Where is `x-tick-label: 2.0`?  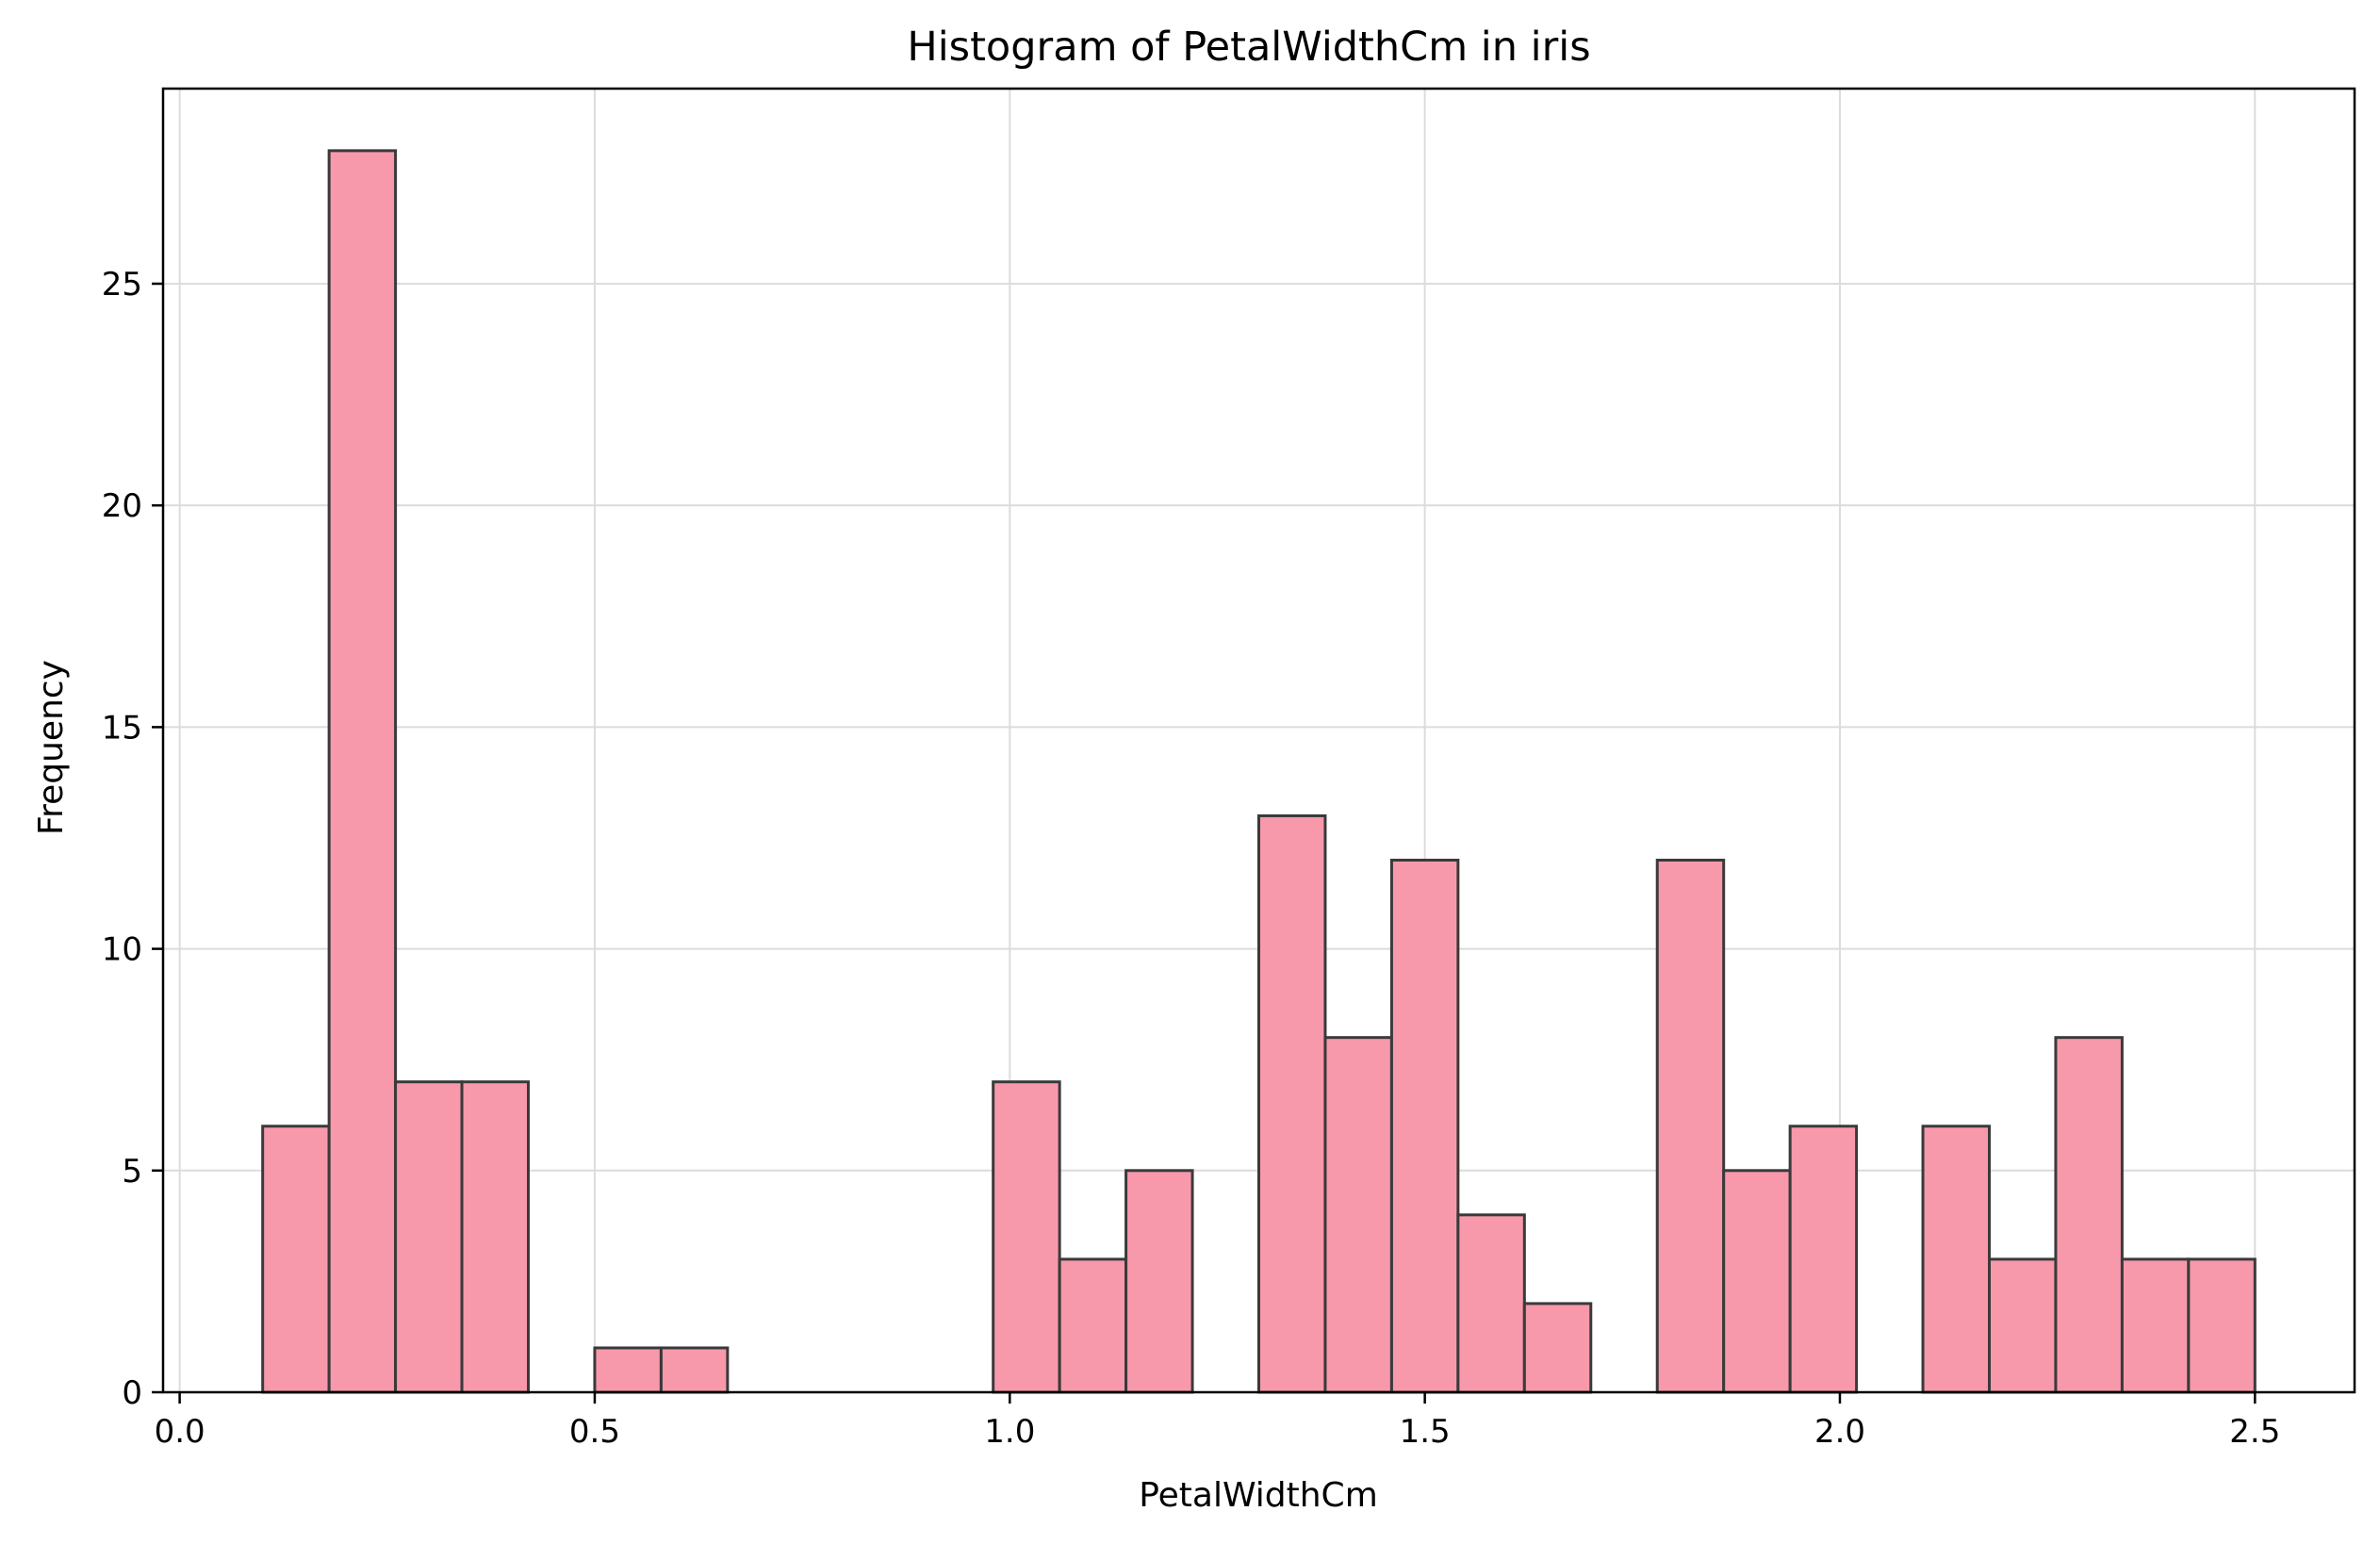
x-tick-label: 2.0 is located at coordinates (1839, 1432).